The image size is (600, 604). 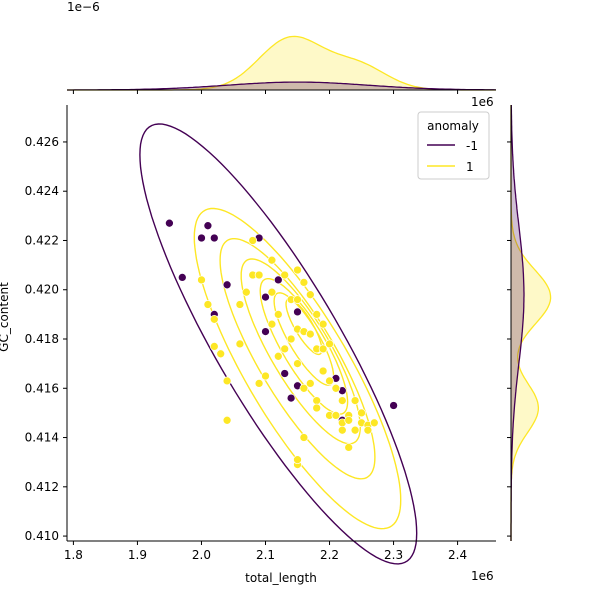 I want to click on x-tick-label: 2.3, so click(x=393, y=555).